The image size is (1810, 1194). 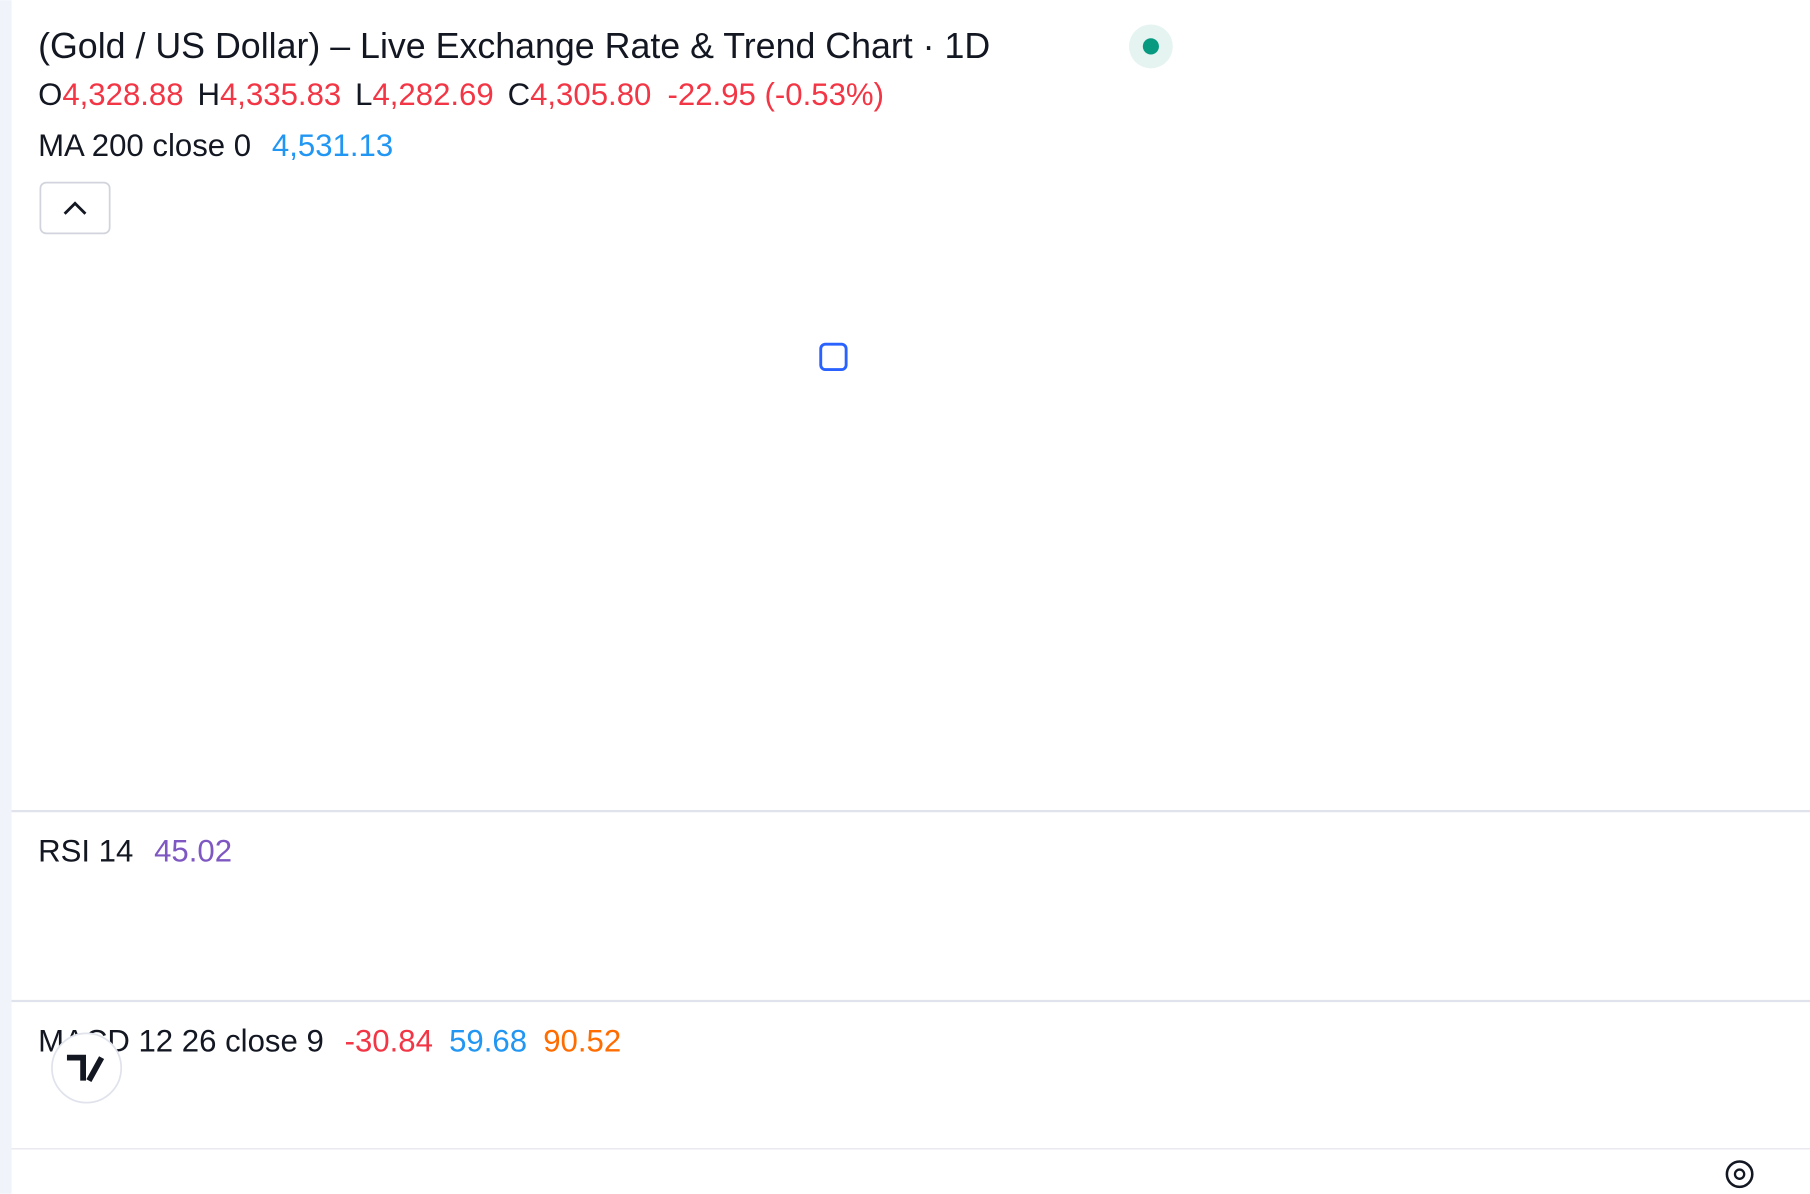 I want to click on legend-item: 4,282.69, so click(x=432, y=94).